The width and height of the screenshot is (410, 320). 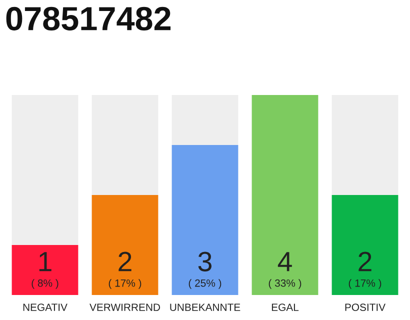 I want to click on x-tick-label: VERWIRREND, so click(x=125, y=307).